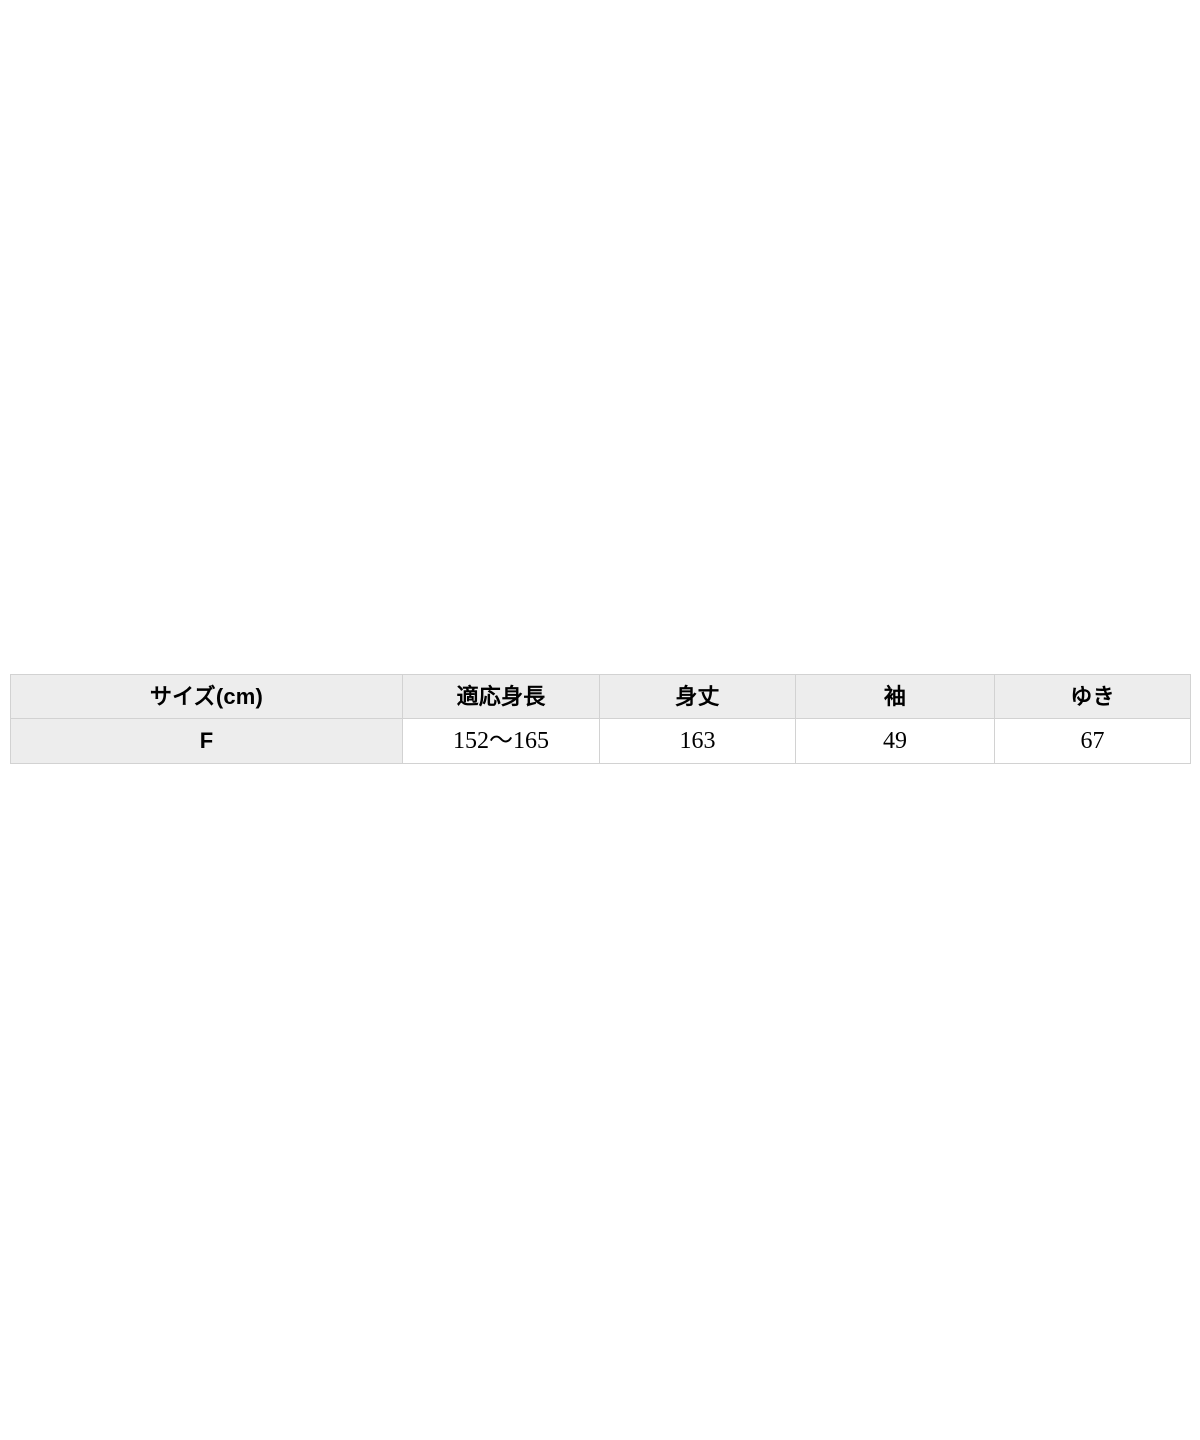 This screenshot has height=1440, width=1200. What do you see at coordinates (501, 696) in the screenshot?
I see `column-header-height: 適応身長` at bounding box center [501, 696].